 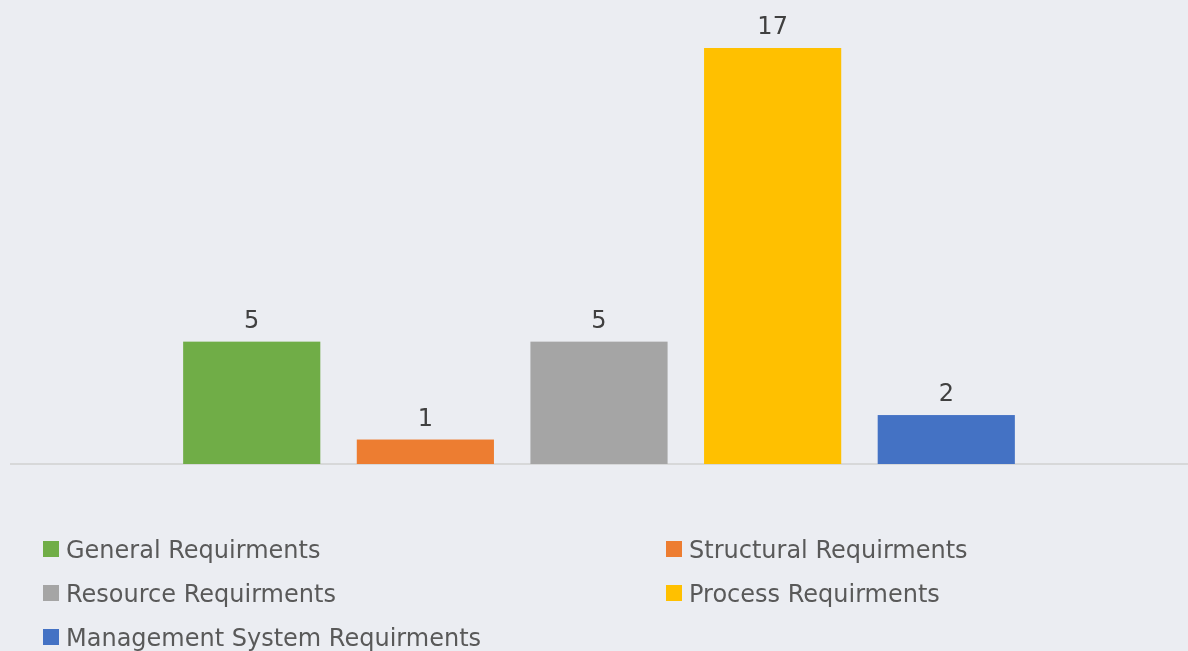 What do you see at coordinates (274, 637) in the screenshot?
I see `legend-label: Management System Requirments` at bounding box center [274, 637].